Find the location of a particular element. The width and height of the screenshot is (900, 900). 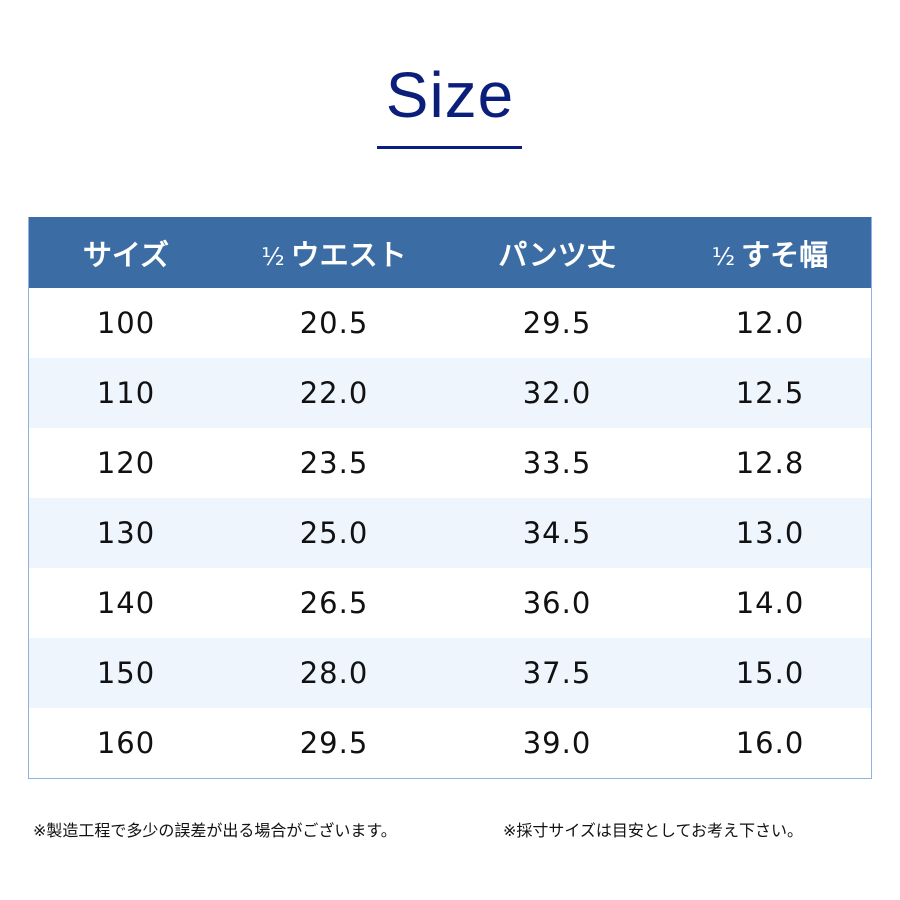

table-cell: 100 is located at coordinates (126, 323).